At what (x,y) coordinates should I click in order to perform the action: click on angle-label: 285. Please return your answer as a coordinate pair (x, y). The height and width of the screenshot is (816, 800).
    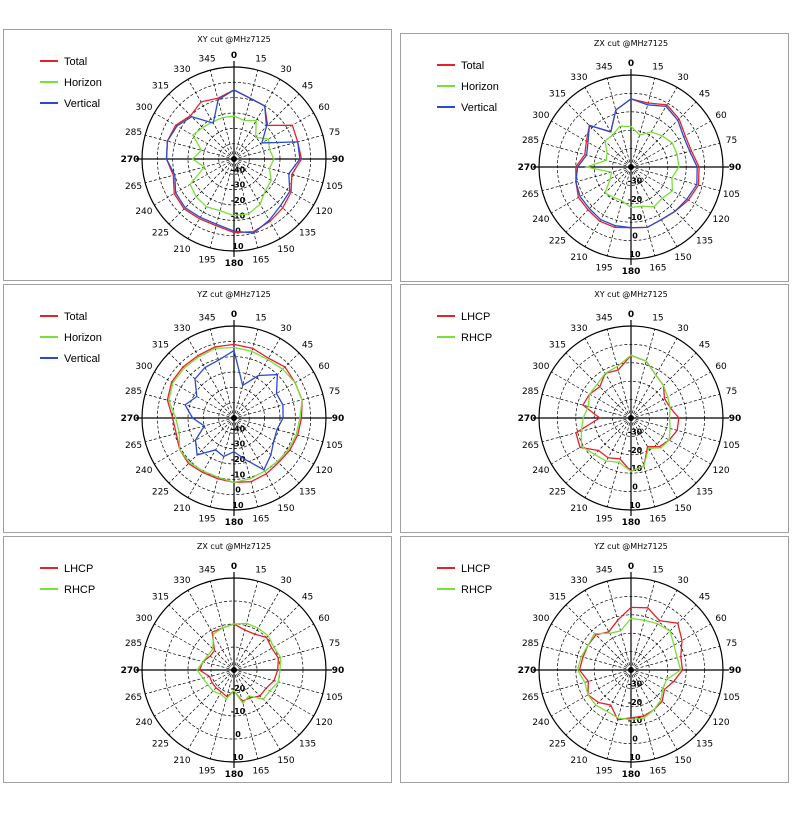
    Looking at the image, I should click on (133, 133).